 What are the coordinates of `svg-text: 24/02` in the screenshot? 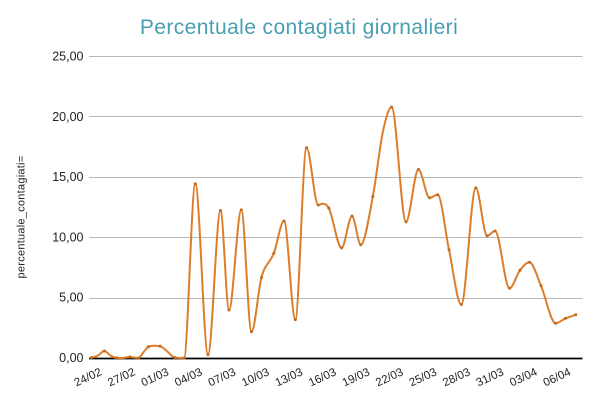 It's located at (88, 377).